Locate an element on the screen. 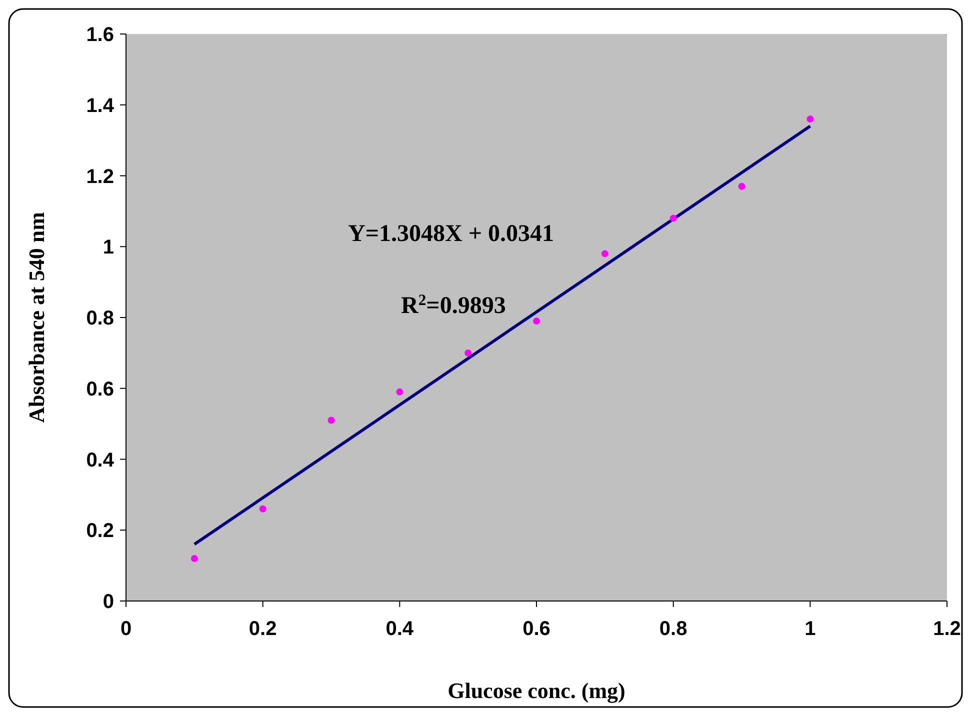 The height and width of the screenshot is (715, 971). x-tick-label: 1.2 is located at coordinates (947, 629).